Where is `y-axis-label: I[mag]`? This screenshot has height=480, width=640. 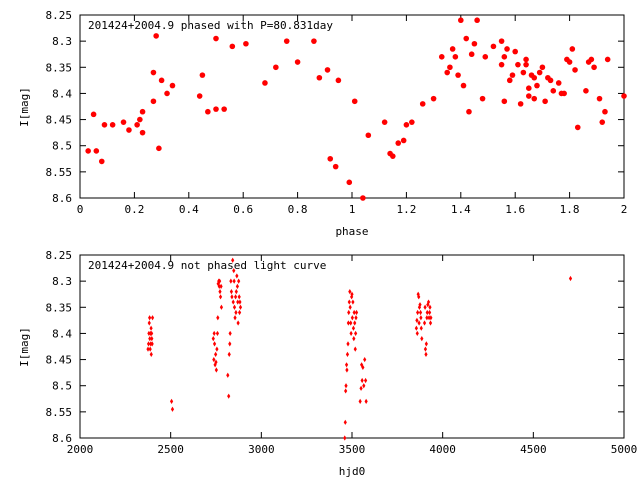
y-axis-label: I[mag] is located at coordinates (24, 107).